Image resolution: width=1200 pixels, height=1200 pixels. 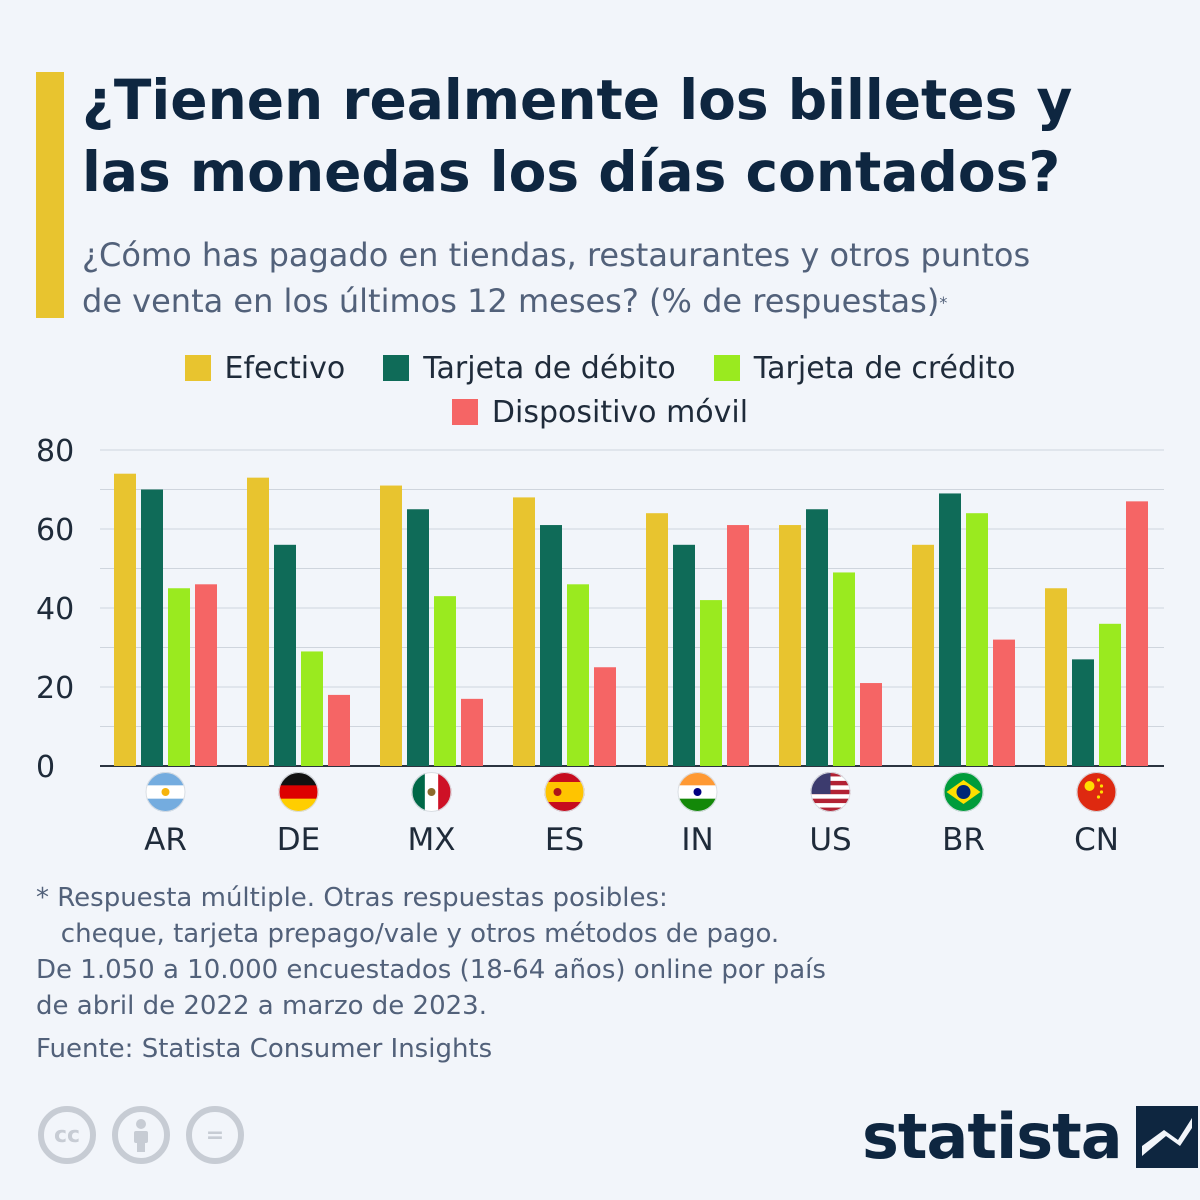 I want to click on x-tick-label: US, so click(x=830, y=840).